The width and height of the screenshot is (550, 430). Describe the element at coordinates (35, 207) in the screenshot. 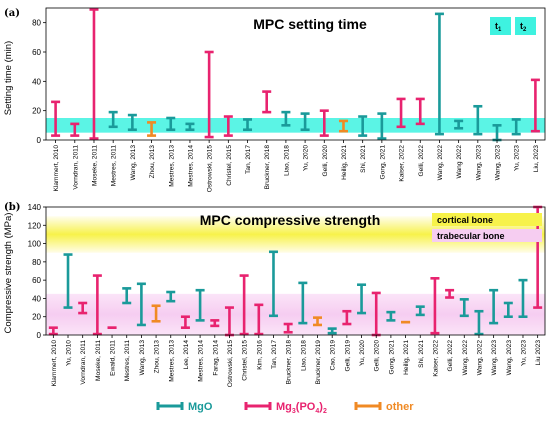

I see `y-tick-label: 140` at that location.